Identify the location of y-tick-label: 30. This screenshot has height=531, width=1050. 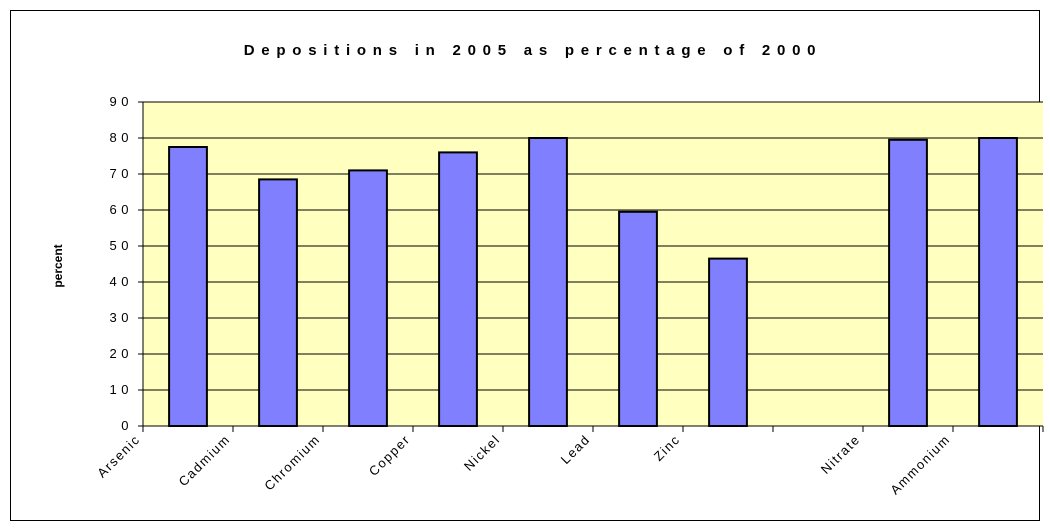
(121, 317).